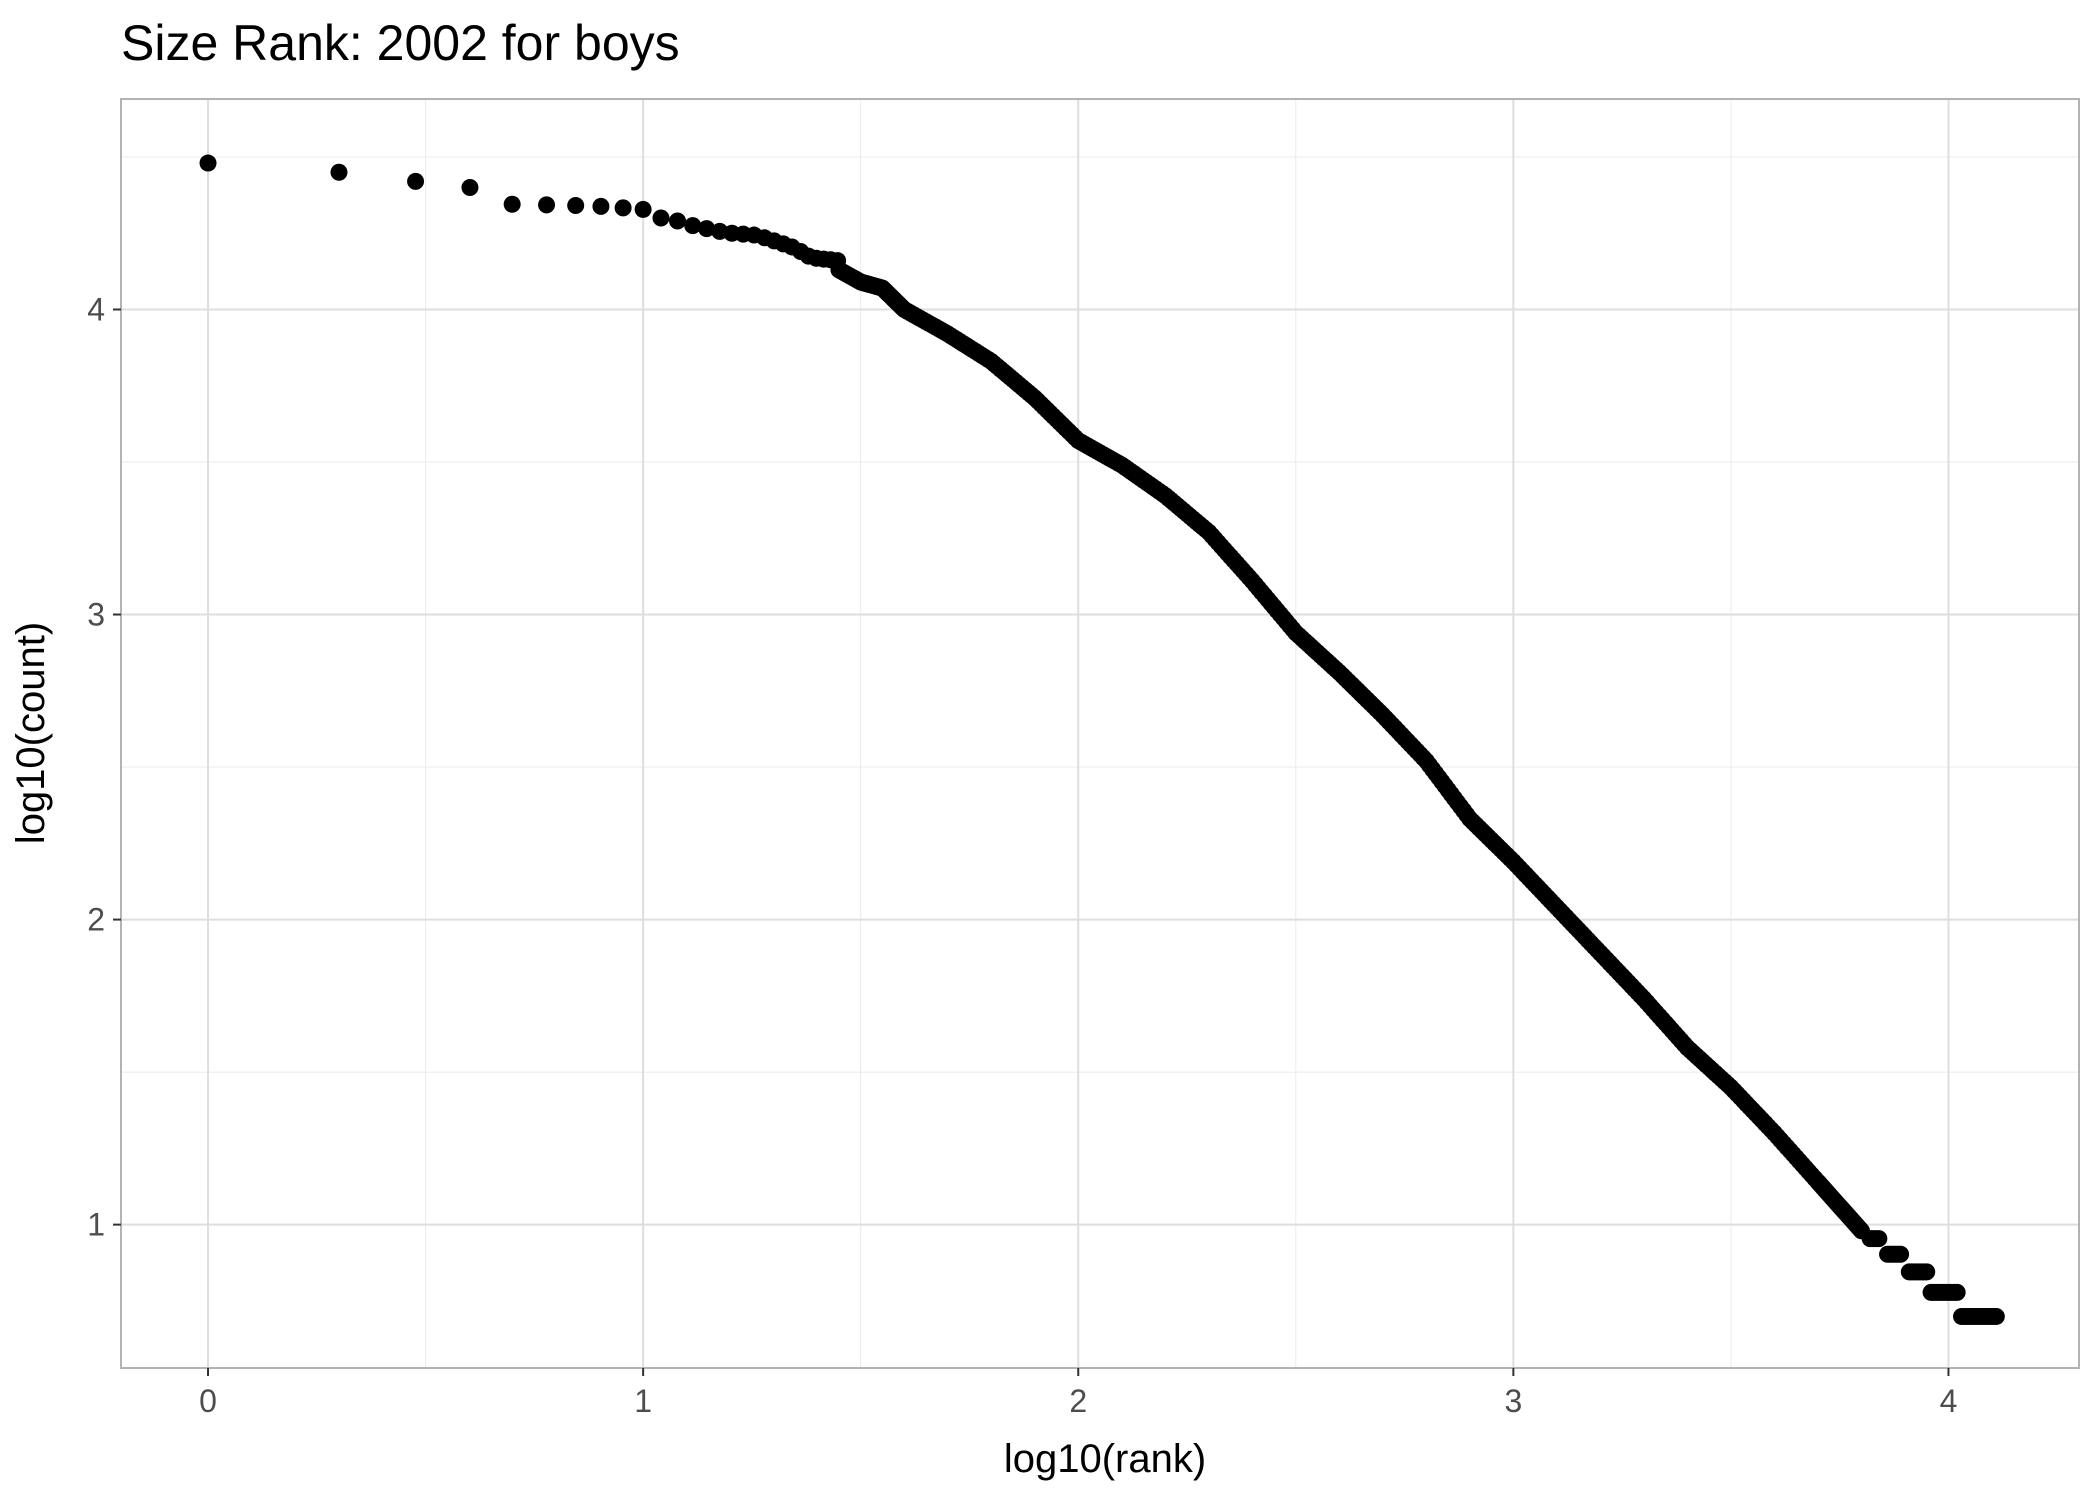  I want to click on x-tick-label: 1, so click(643, 1401).